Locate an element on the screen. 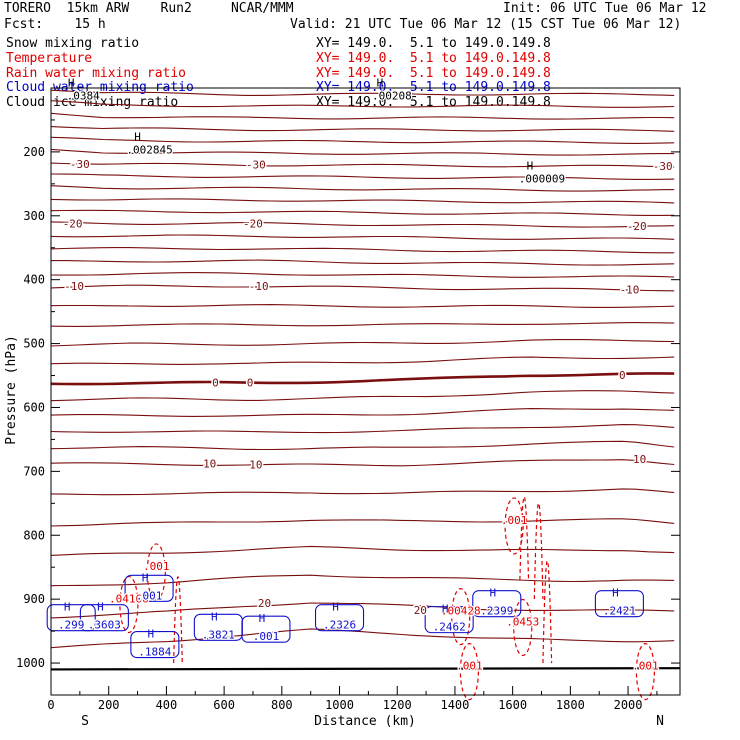 The width and height of the screenshot is (740, 740). x-axis-label: Distance (km) is located at coordinates (365, 721).